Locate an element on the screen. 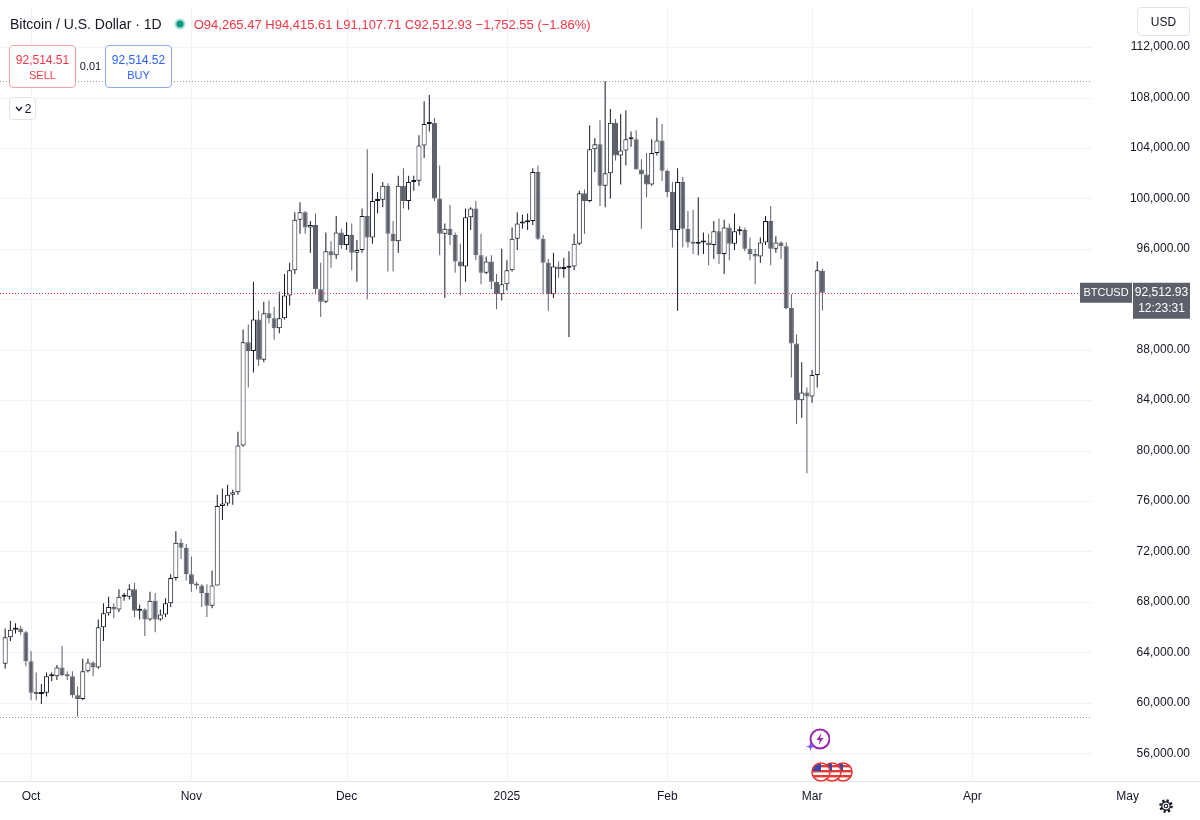  x-tick-label: Oct is located at coordinates (31, 796).